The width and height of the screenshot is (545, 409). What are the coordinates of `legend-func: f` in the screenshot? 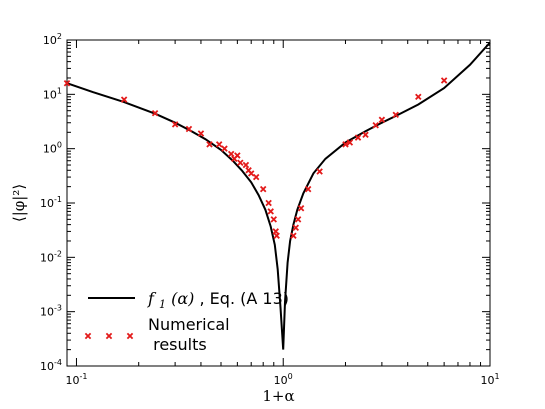 It's located at (152, 298).